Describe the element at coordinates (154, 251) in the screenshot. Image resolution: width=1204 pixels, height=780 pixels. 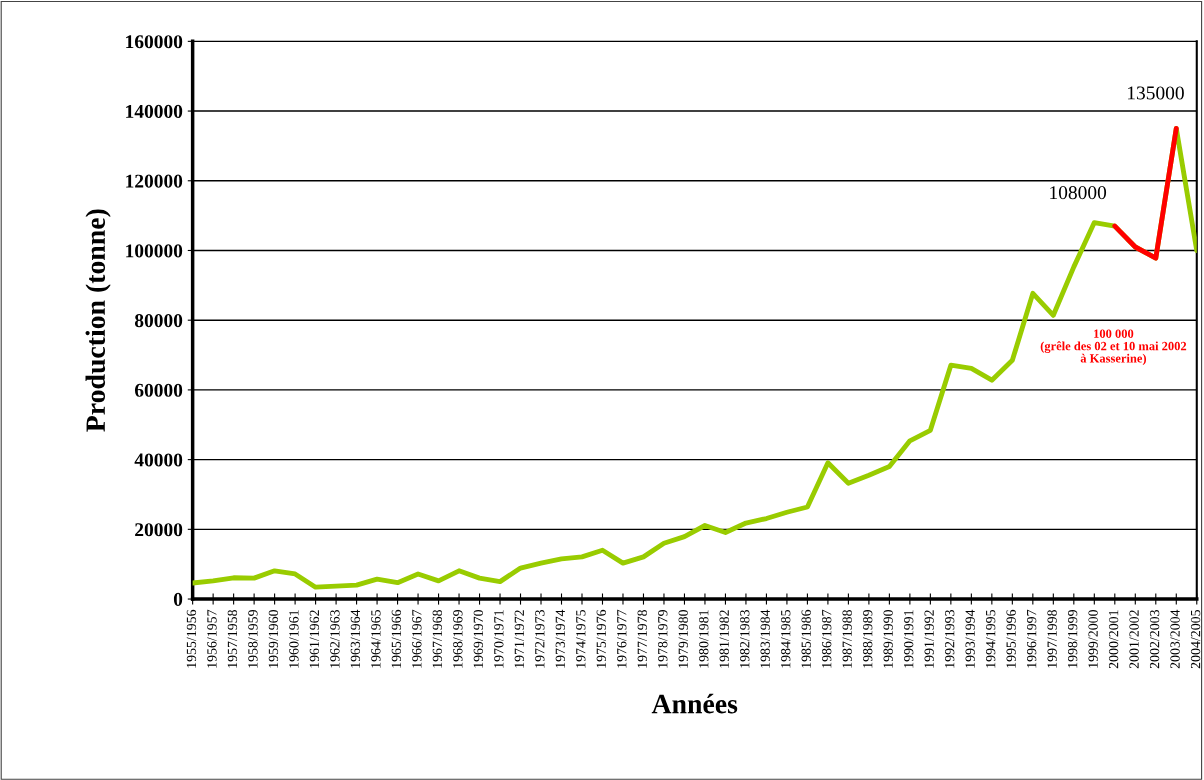
I see `y-tick-label: 100000` at that location.